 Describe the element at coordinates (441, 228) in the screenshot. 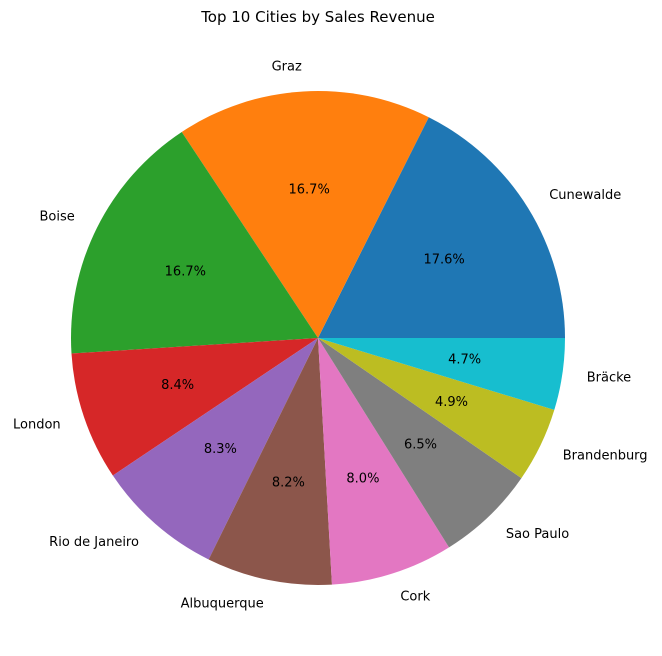

I see `pie-slice-cunewalde` at that location.